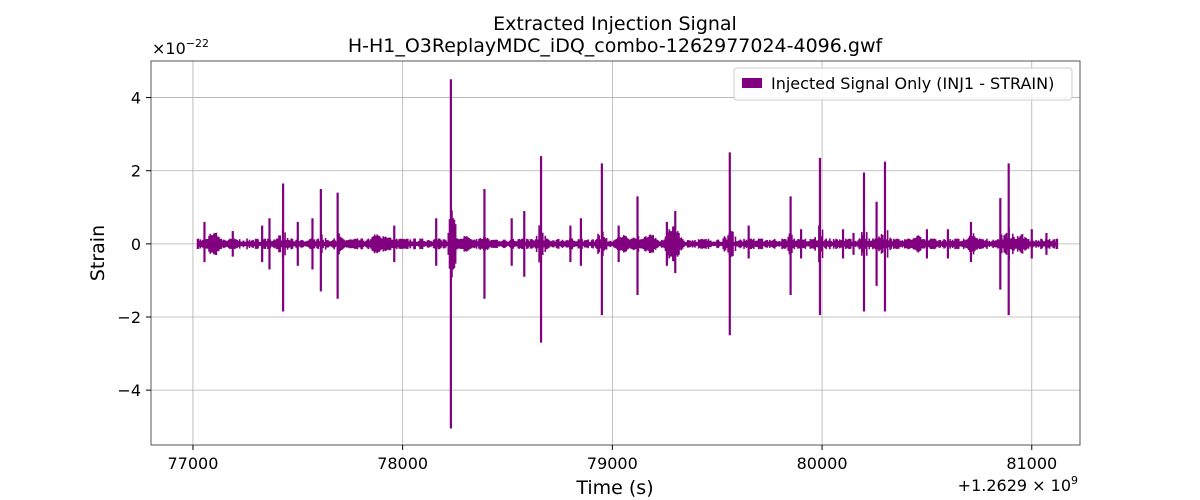  Describe the element at coordinates (98, 253) in the screenshot. I see `y-axis-label: Strain` at that location.